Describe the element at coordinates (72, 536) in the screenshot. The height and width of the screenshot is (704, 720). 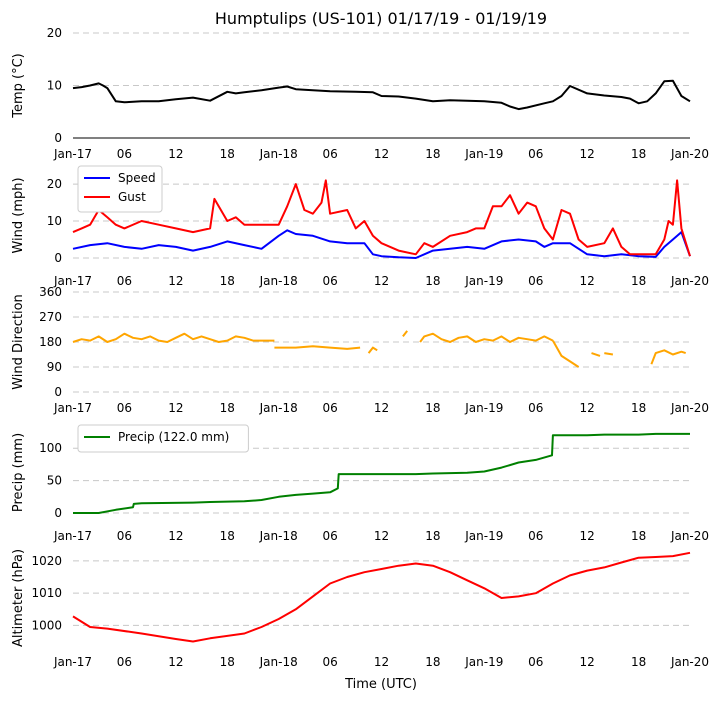
I see `precip-xtick-label: Jan-17` at that location.